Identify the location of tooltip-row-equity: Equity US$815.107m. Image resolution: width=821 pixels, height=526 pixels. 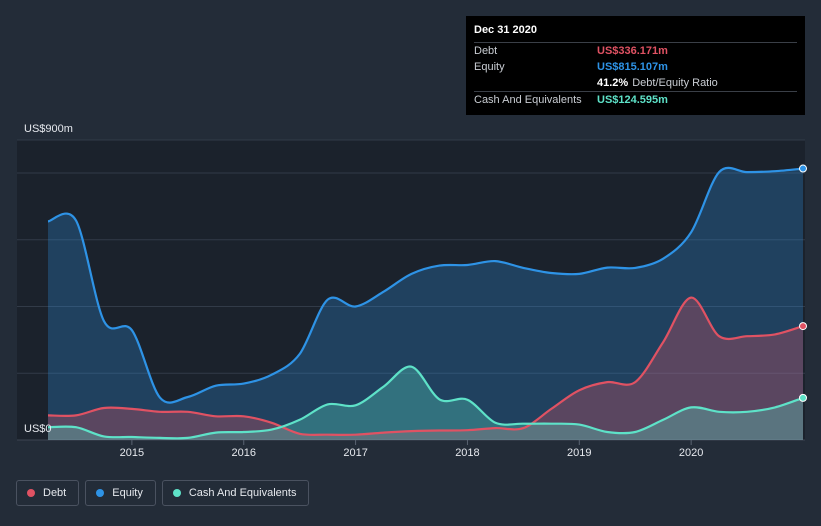
(635, 67).